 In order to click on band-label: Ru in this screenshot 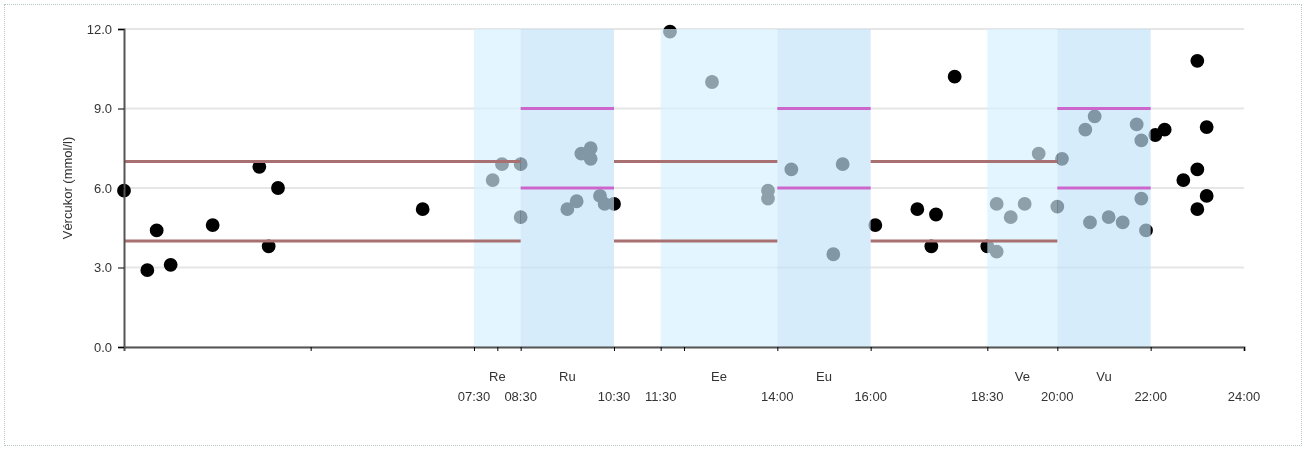, I will do `click(567, 376)`.